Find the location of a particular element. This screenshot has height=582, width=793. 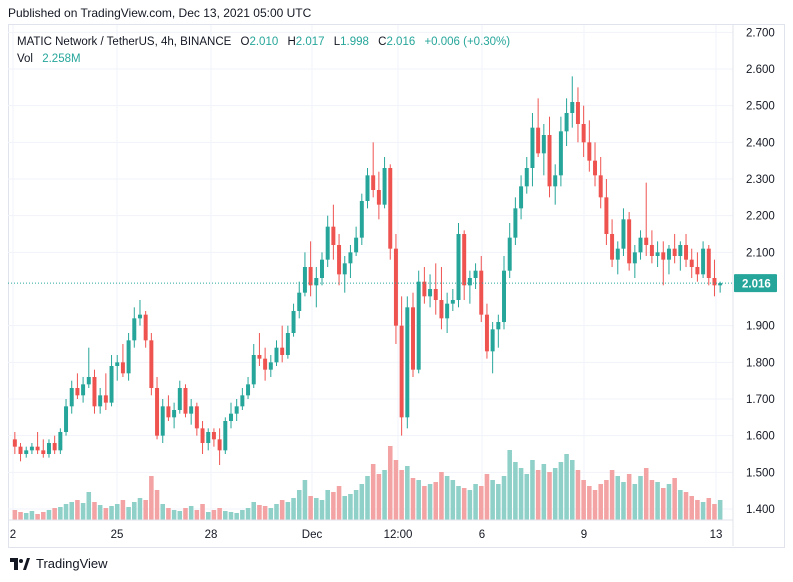

change-value: +0.006 (+0.30%) is located at coordinates (467, 42).